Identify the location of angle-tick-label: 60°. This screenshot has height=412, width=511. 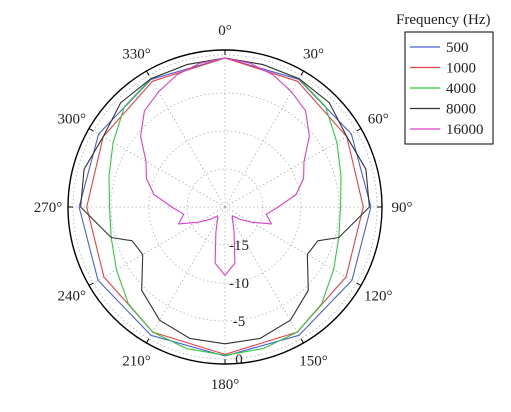
(378, 120).